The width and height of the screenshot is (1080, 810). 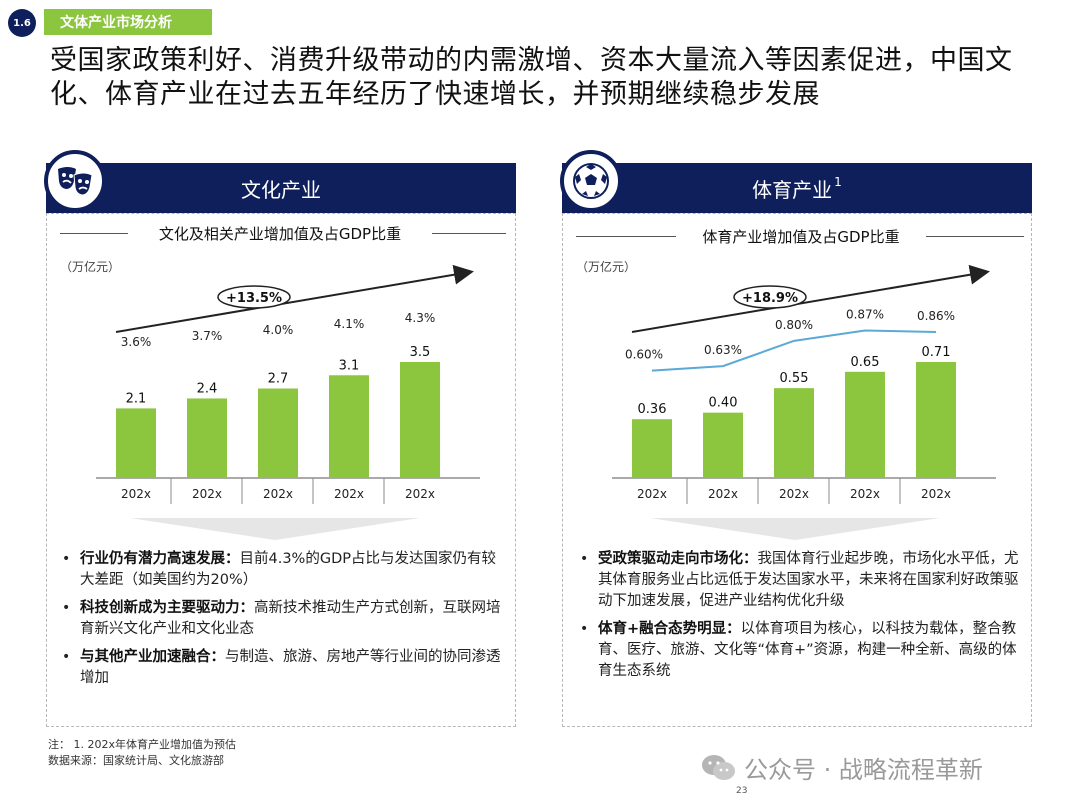 I want to click on bar-value-label: 0.71, so click(x=936, y=352).